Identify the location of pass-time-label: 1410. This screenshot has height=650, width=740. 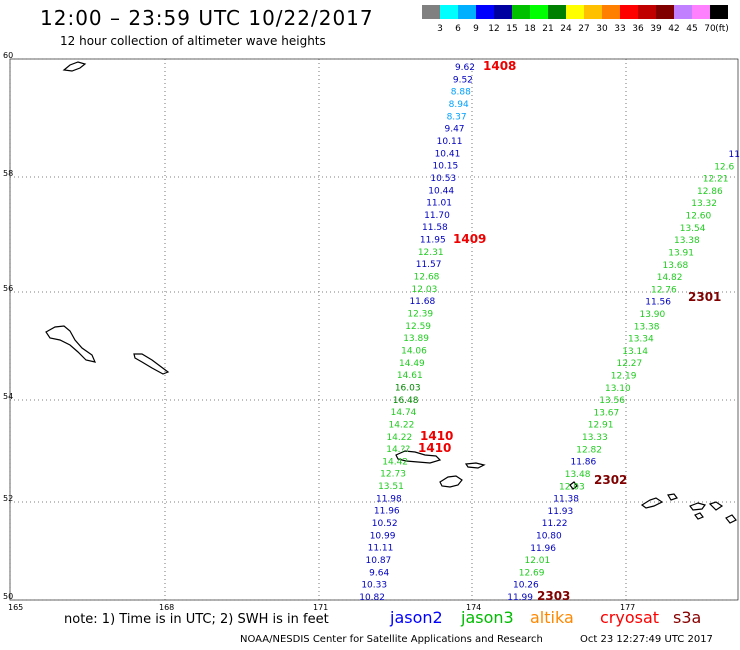
(436, 436).